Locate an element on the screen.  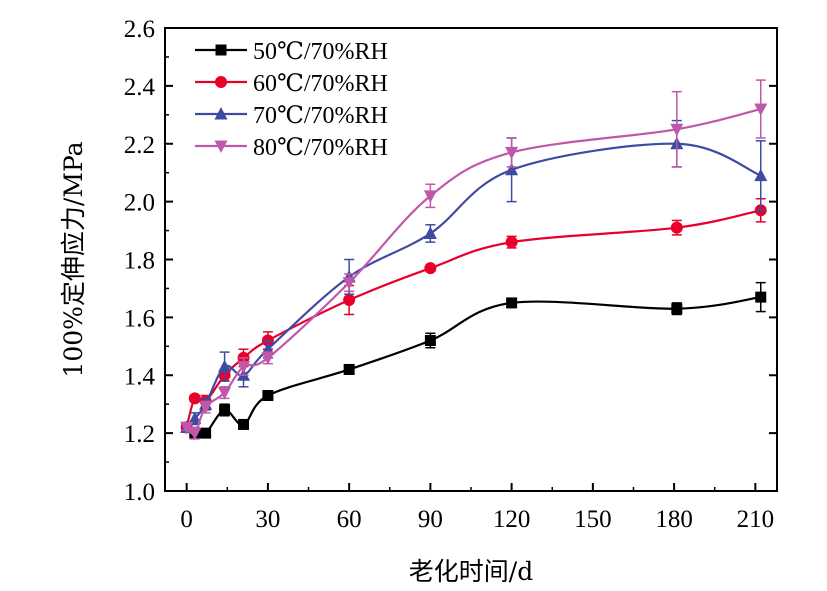
x-tick-label: 150 is located at coordinates (593, 519).